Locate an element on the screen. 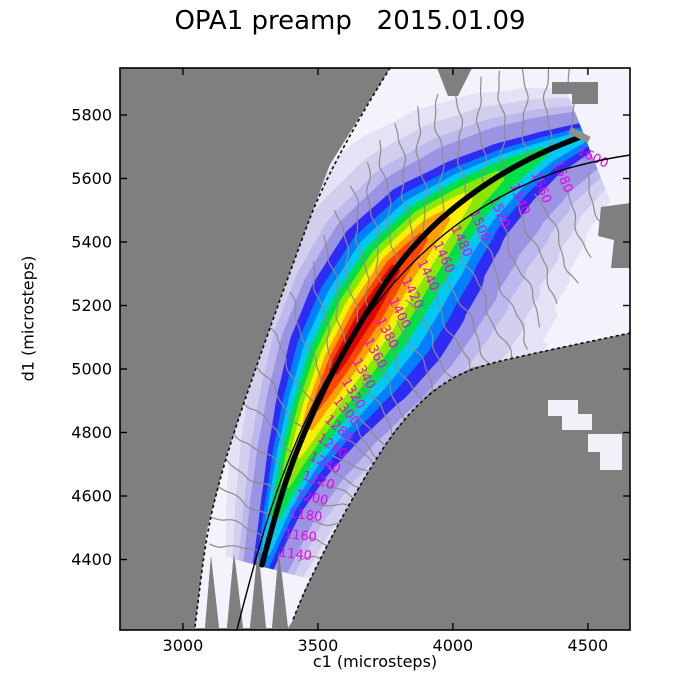 The height and width of the screenshot is (700, 700). contour-label: 1200 is located at coordinates (311, 498).